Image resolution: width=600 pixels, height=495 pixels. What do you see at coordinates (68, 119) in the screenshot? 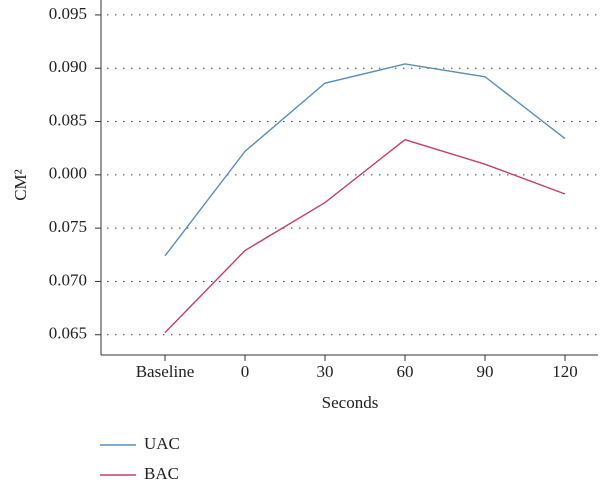
I see `y-tick-label: 0.085` at bounding box center [68, 119].